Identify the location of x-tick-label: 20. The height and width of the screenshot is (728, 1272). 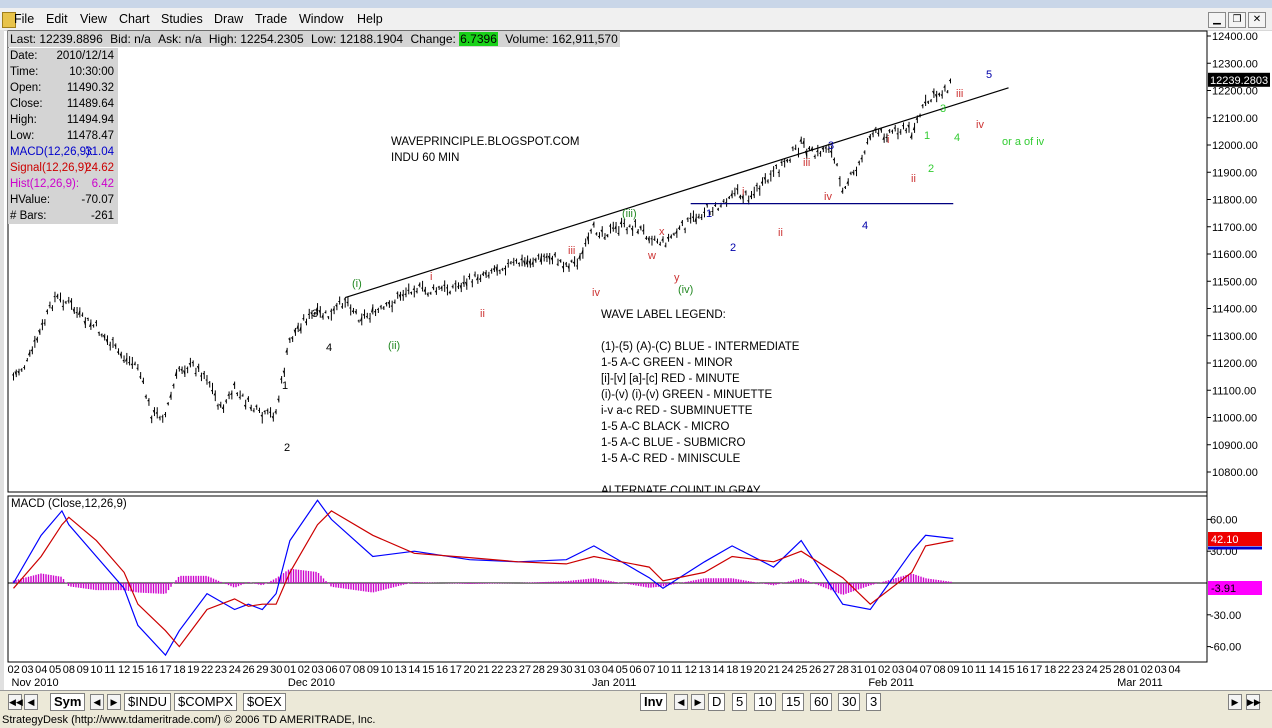
(470, 670).